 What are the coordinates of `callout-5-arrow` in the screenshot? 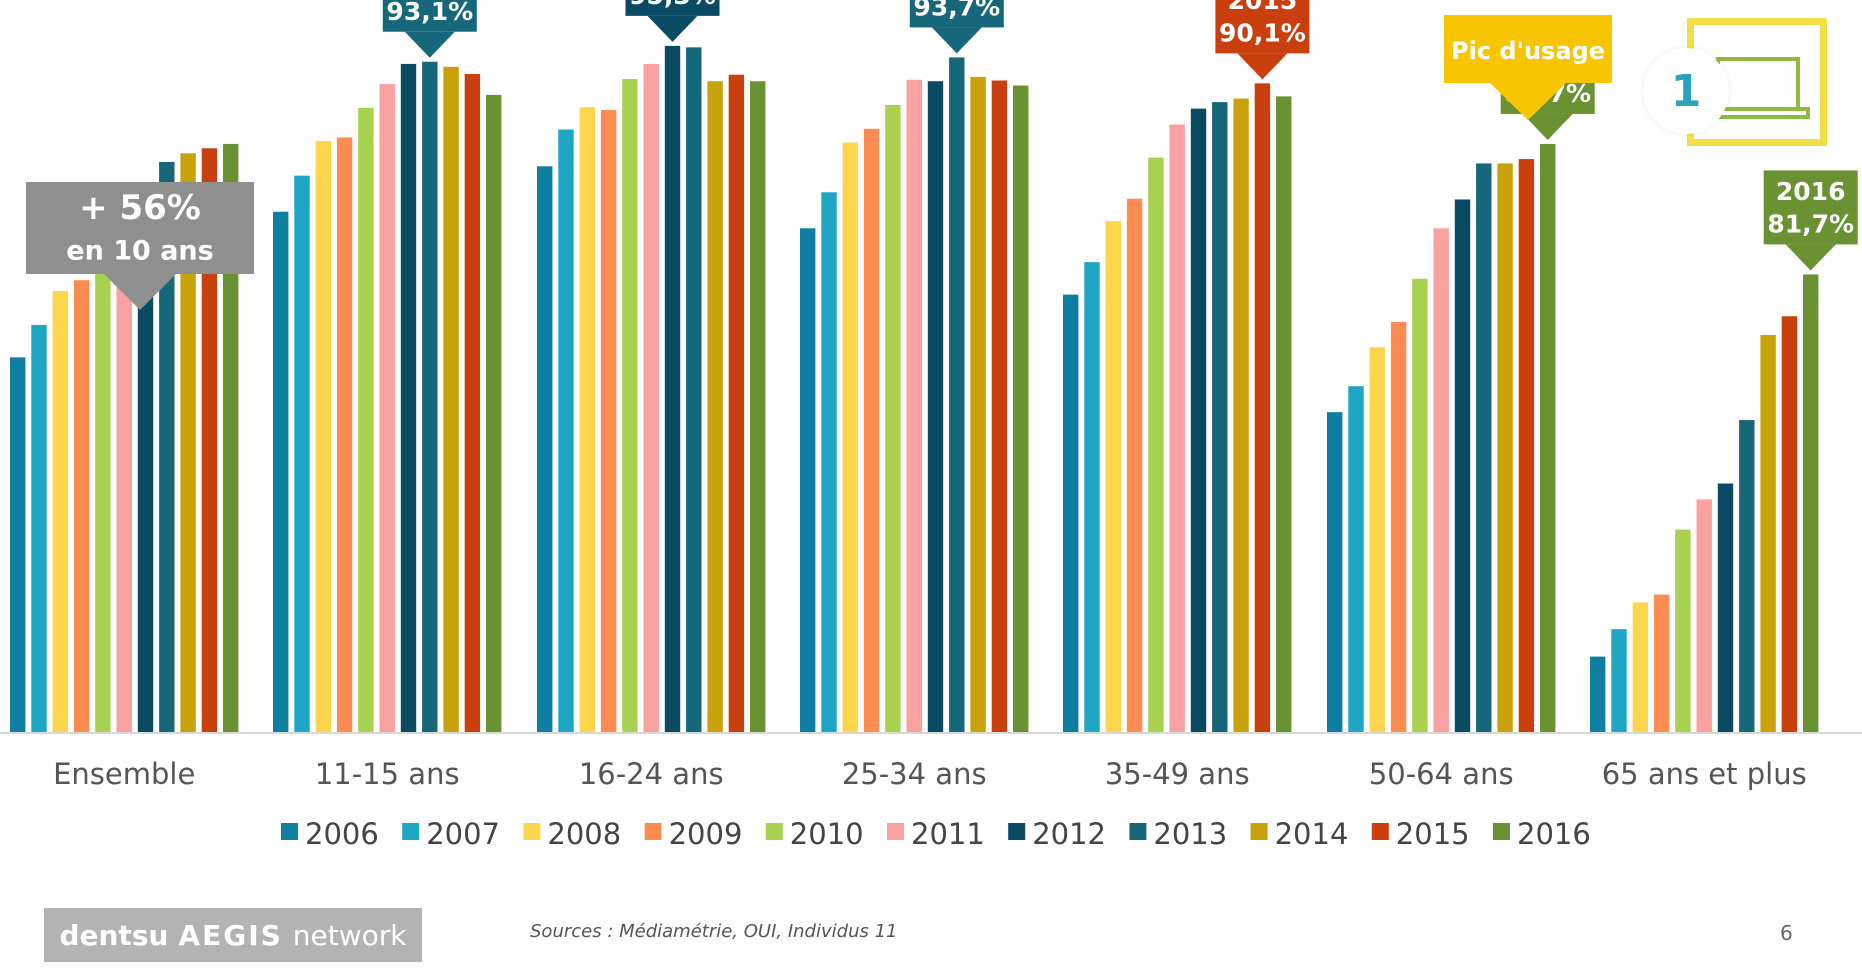 It's located at (1547, 126).